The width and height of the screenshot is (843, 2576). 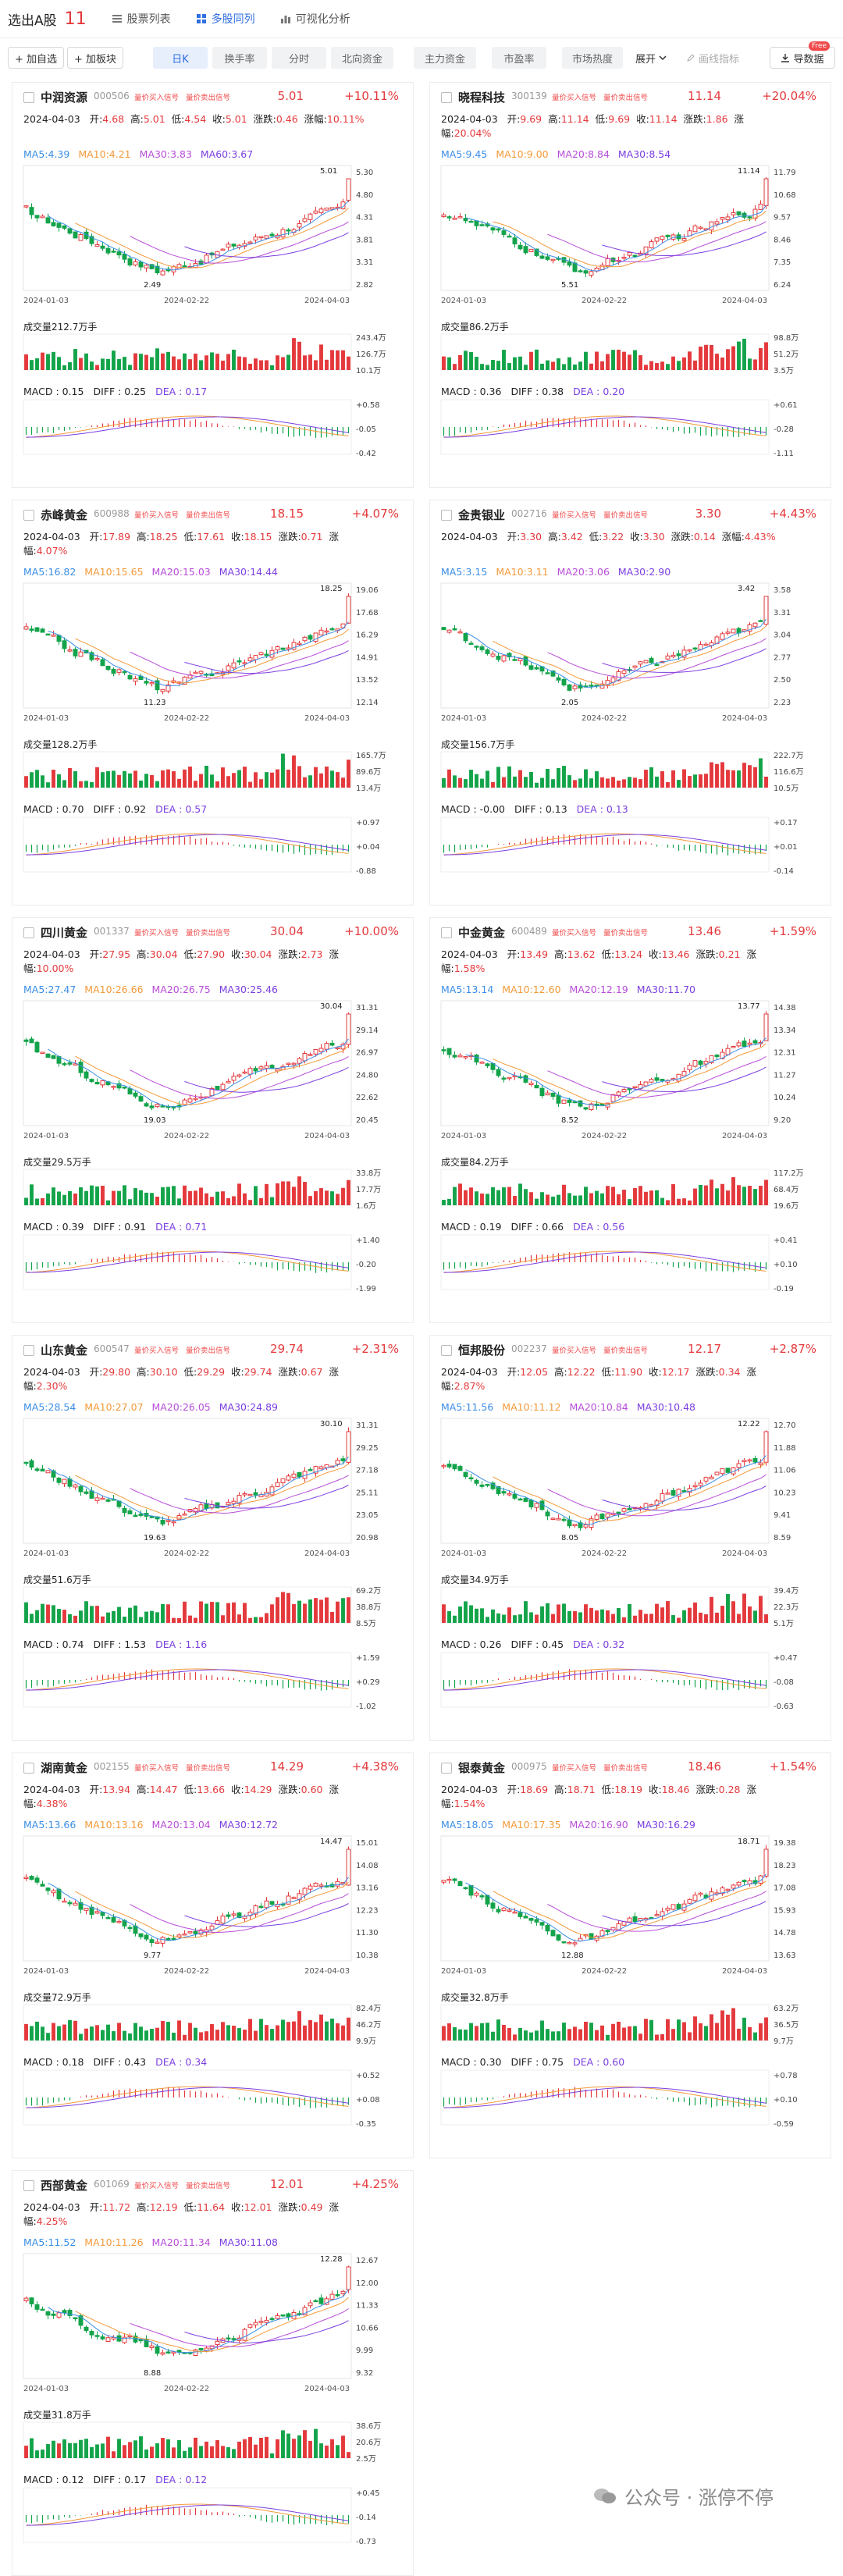 I want to click on stock-name: 中润资源, so click(x=64, y=98).